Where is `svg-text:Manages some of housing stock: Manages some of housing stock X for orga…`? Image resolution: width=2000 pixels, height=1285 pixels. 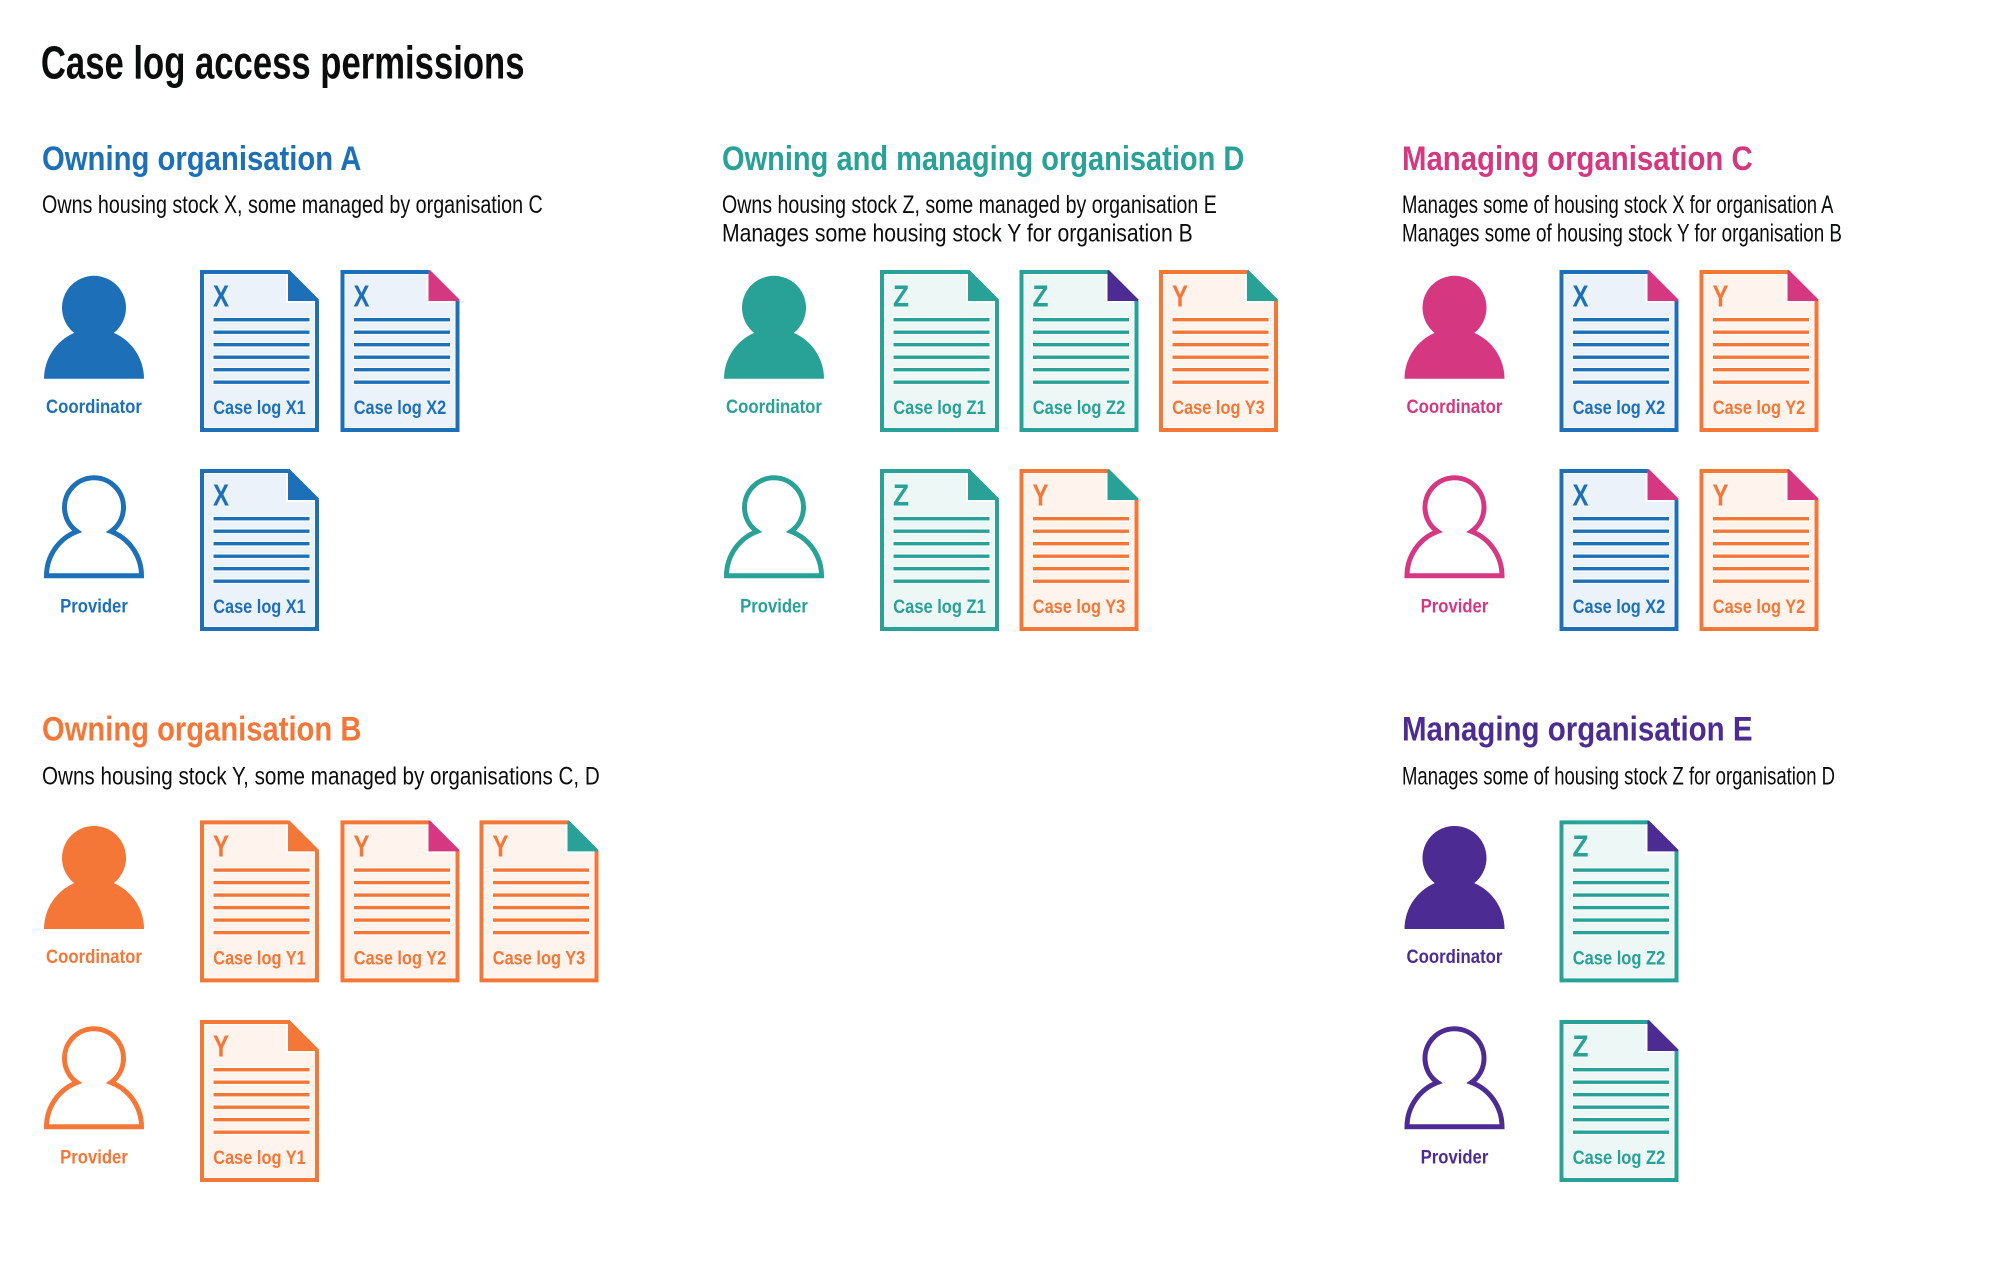
svg-text:Manages some of housing stock: Manages some of housing stock X for orga… is located at coordinates (1618, 205).